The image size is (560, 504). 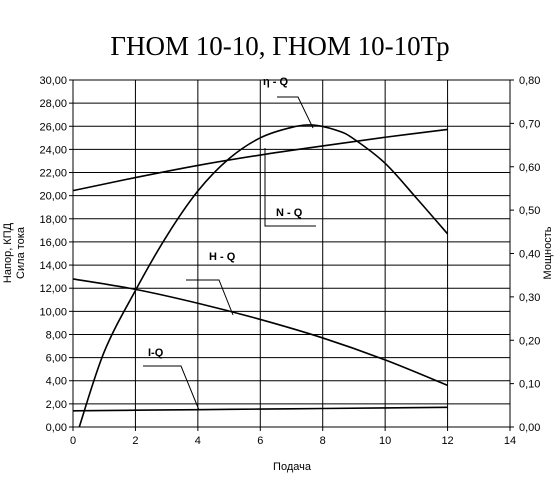 What do you see at coordinates (292, 467) in the screenshot?
I see `x-axis-label: Подача` at bounding box center [292, 467].